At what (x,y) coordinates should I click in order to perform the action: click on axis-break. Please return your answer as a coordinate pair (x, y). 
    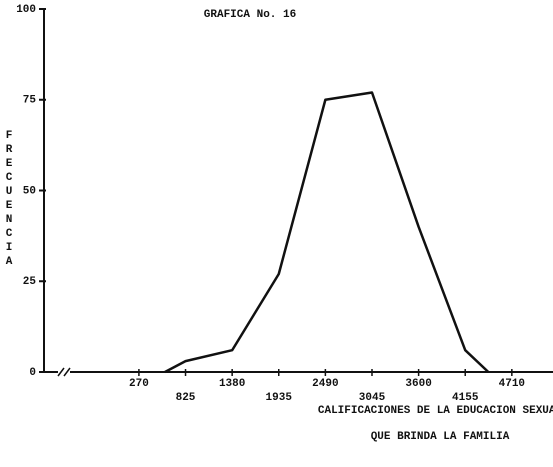
    Looking at the image, I should click on (64, 372).